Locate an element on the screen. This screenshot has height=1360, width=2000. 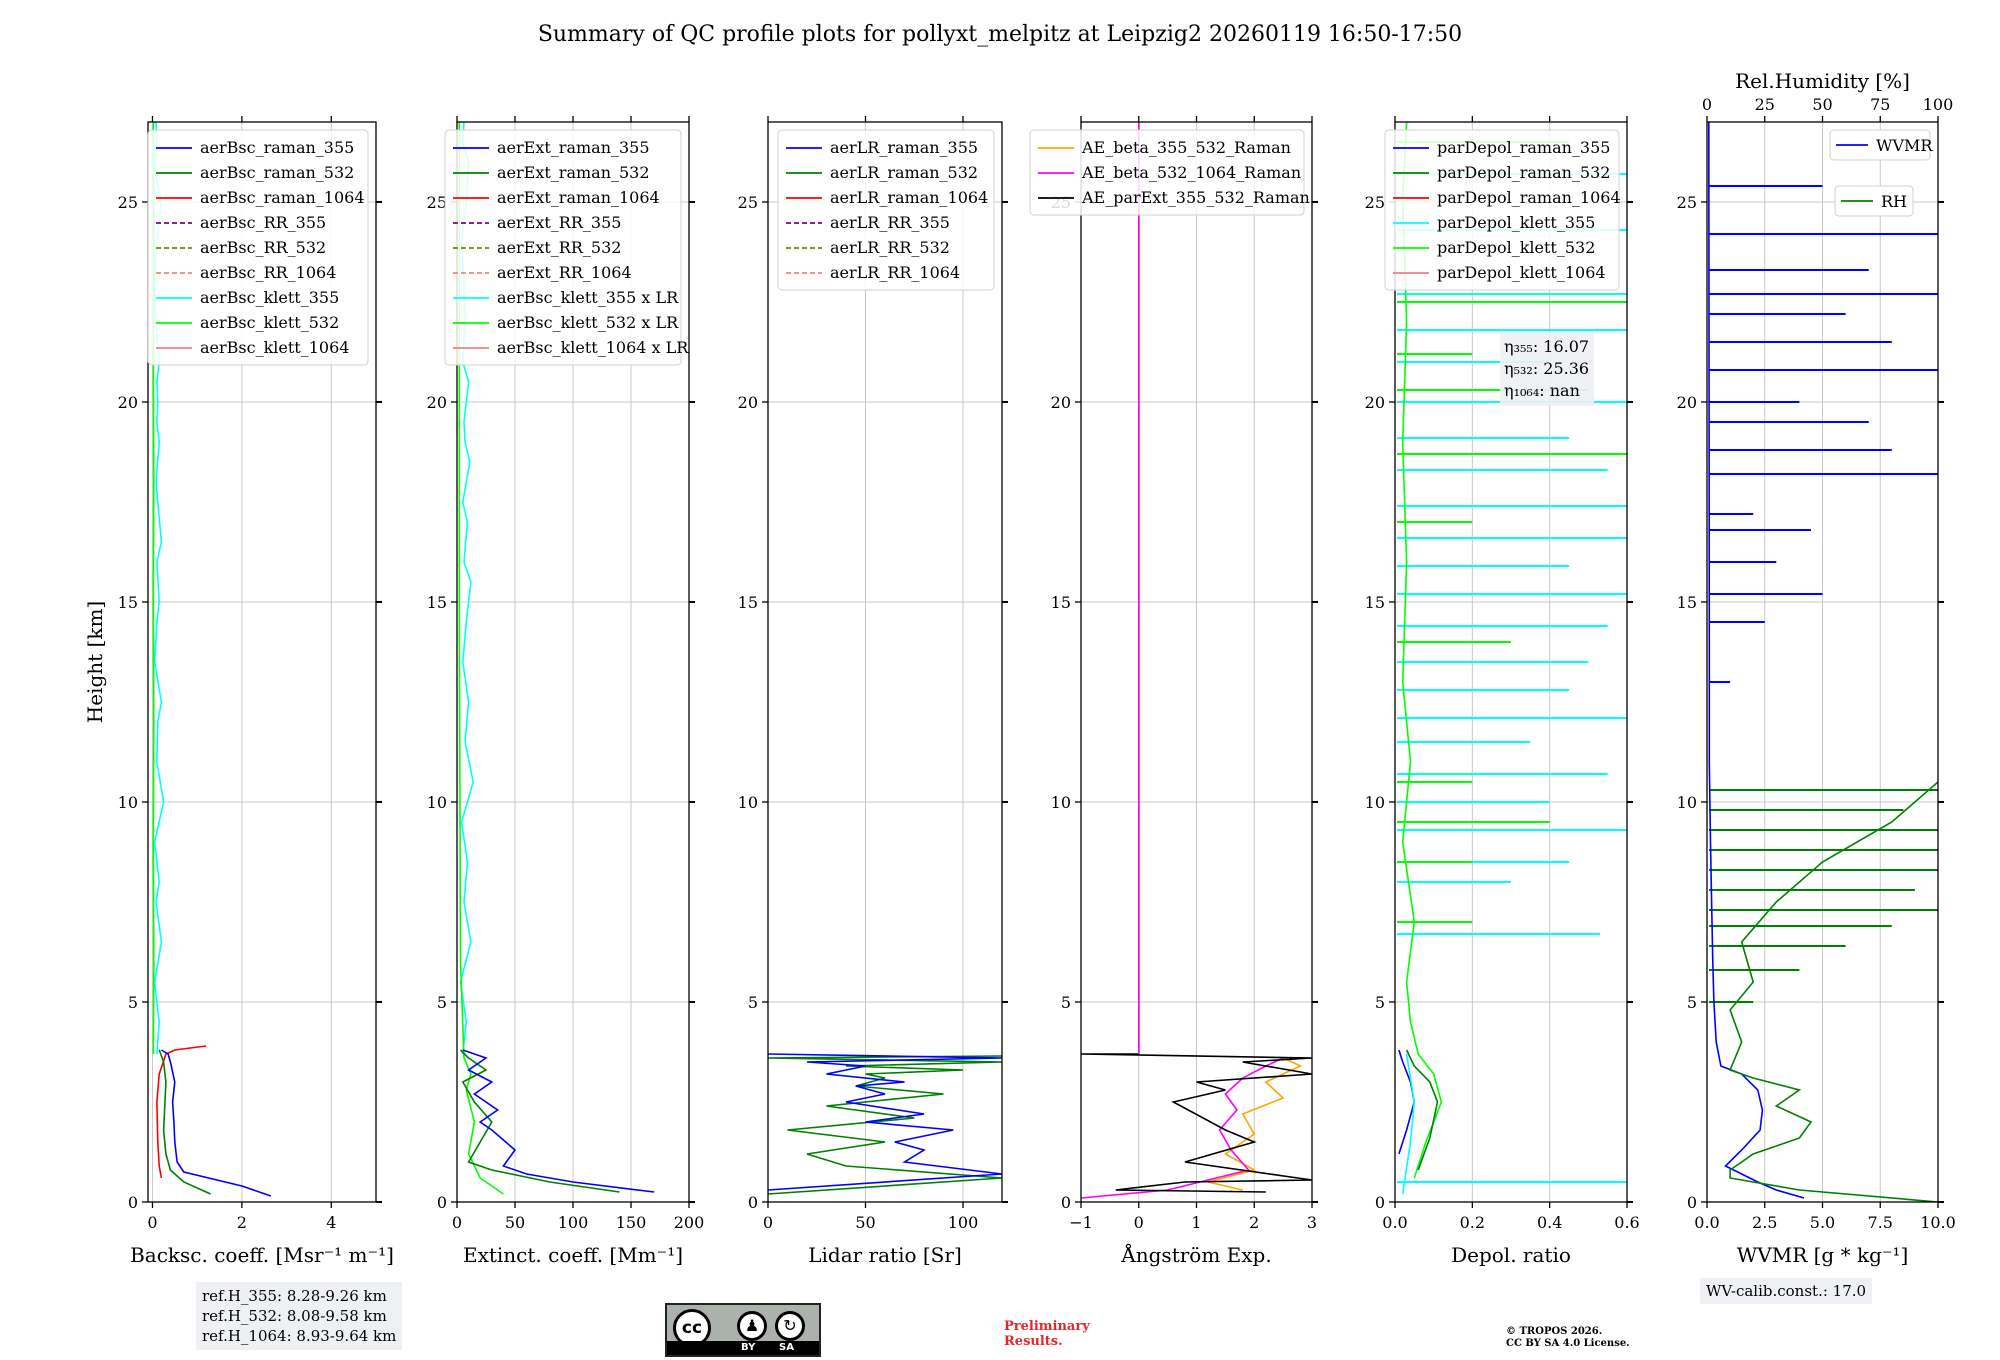
legend-box-rh is located at coordinates (1874, 201).